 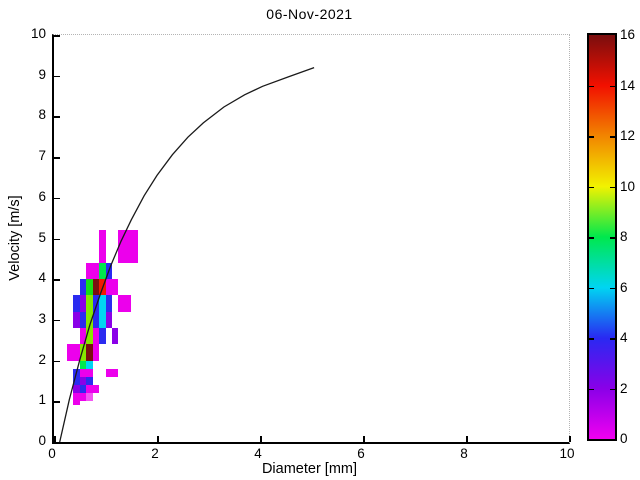 What do you see at coordinates (628, 34) in the screenshot?
I see `colorbar-tick-label: 16` at bounding box center [628, 34].